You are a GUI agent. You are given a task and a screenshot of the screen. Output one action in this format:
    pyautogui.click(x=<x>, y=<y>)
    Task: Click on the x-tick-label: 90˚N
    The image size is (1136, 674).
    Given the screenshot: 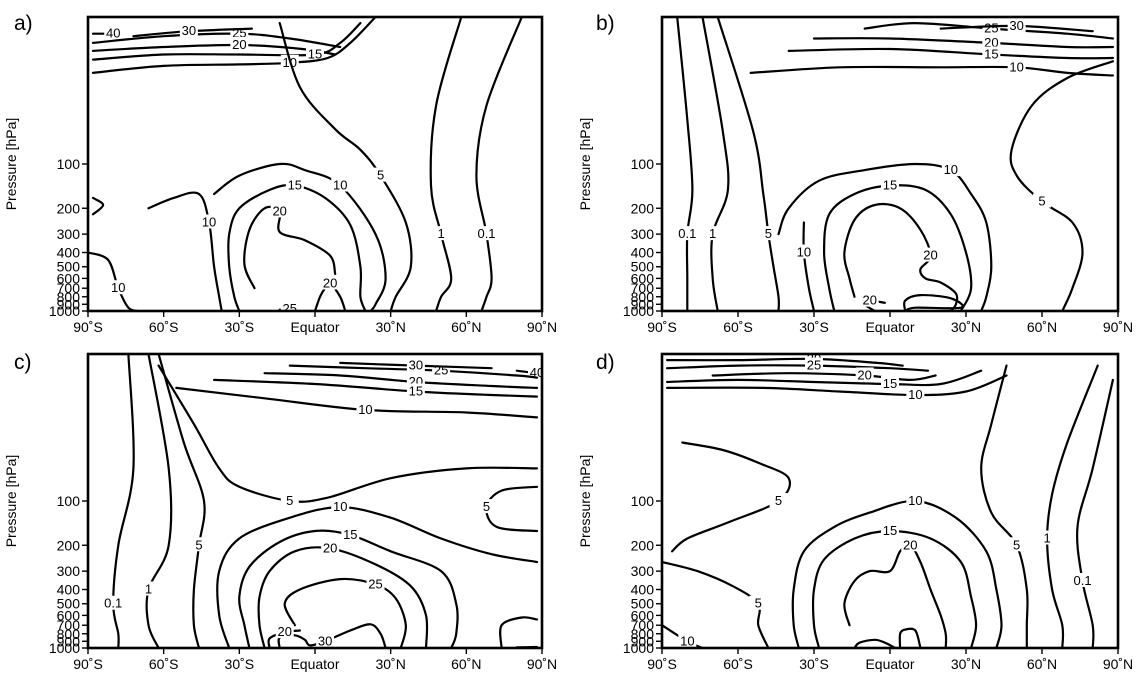 What is the action you would take?
    pyautogui.click(x=1118, y=664)
    